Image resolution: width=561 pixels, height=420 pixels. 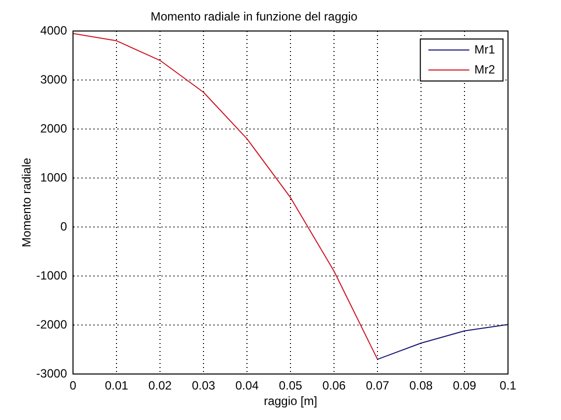 What do you see at coordinates (64, 226) in the screenshot?
I see `y-tick-label: 0` at bounding box center [64, 226].